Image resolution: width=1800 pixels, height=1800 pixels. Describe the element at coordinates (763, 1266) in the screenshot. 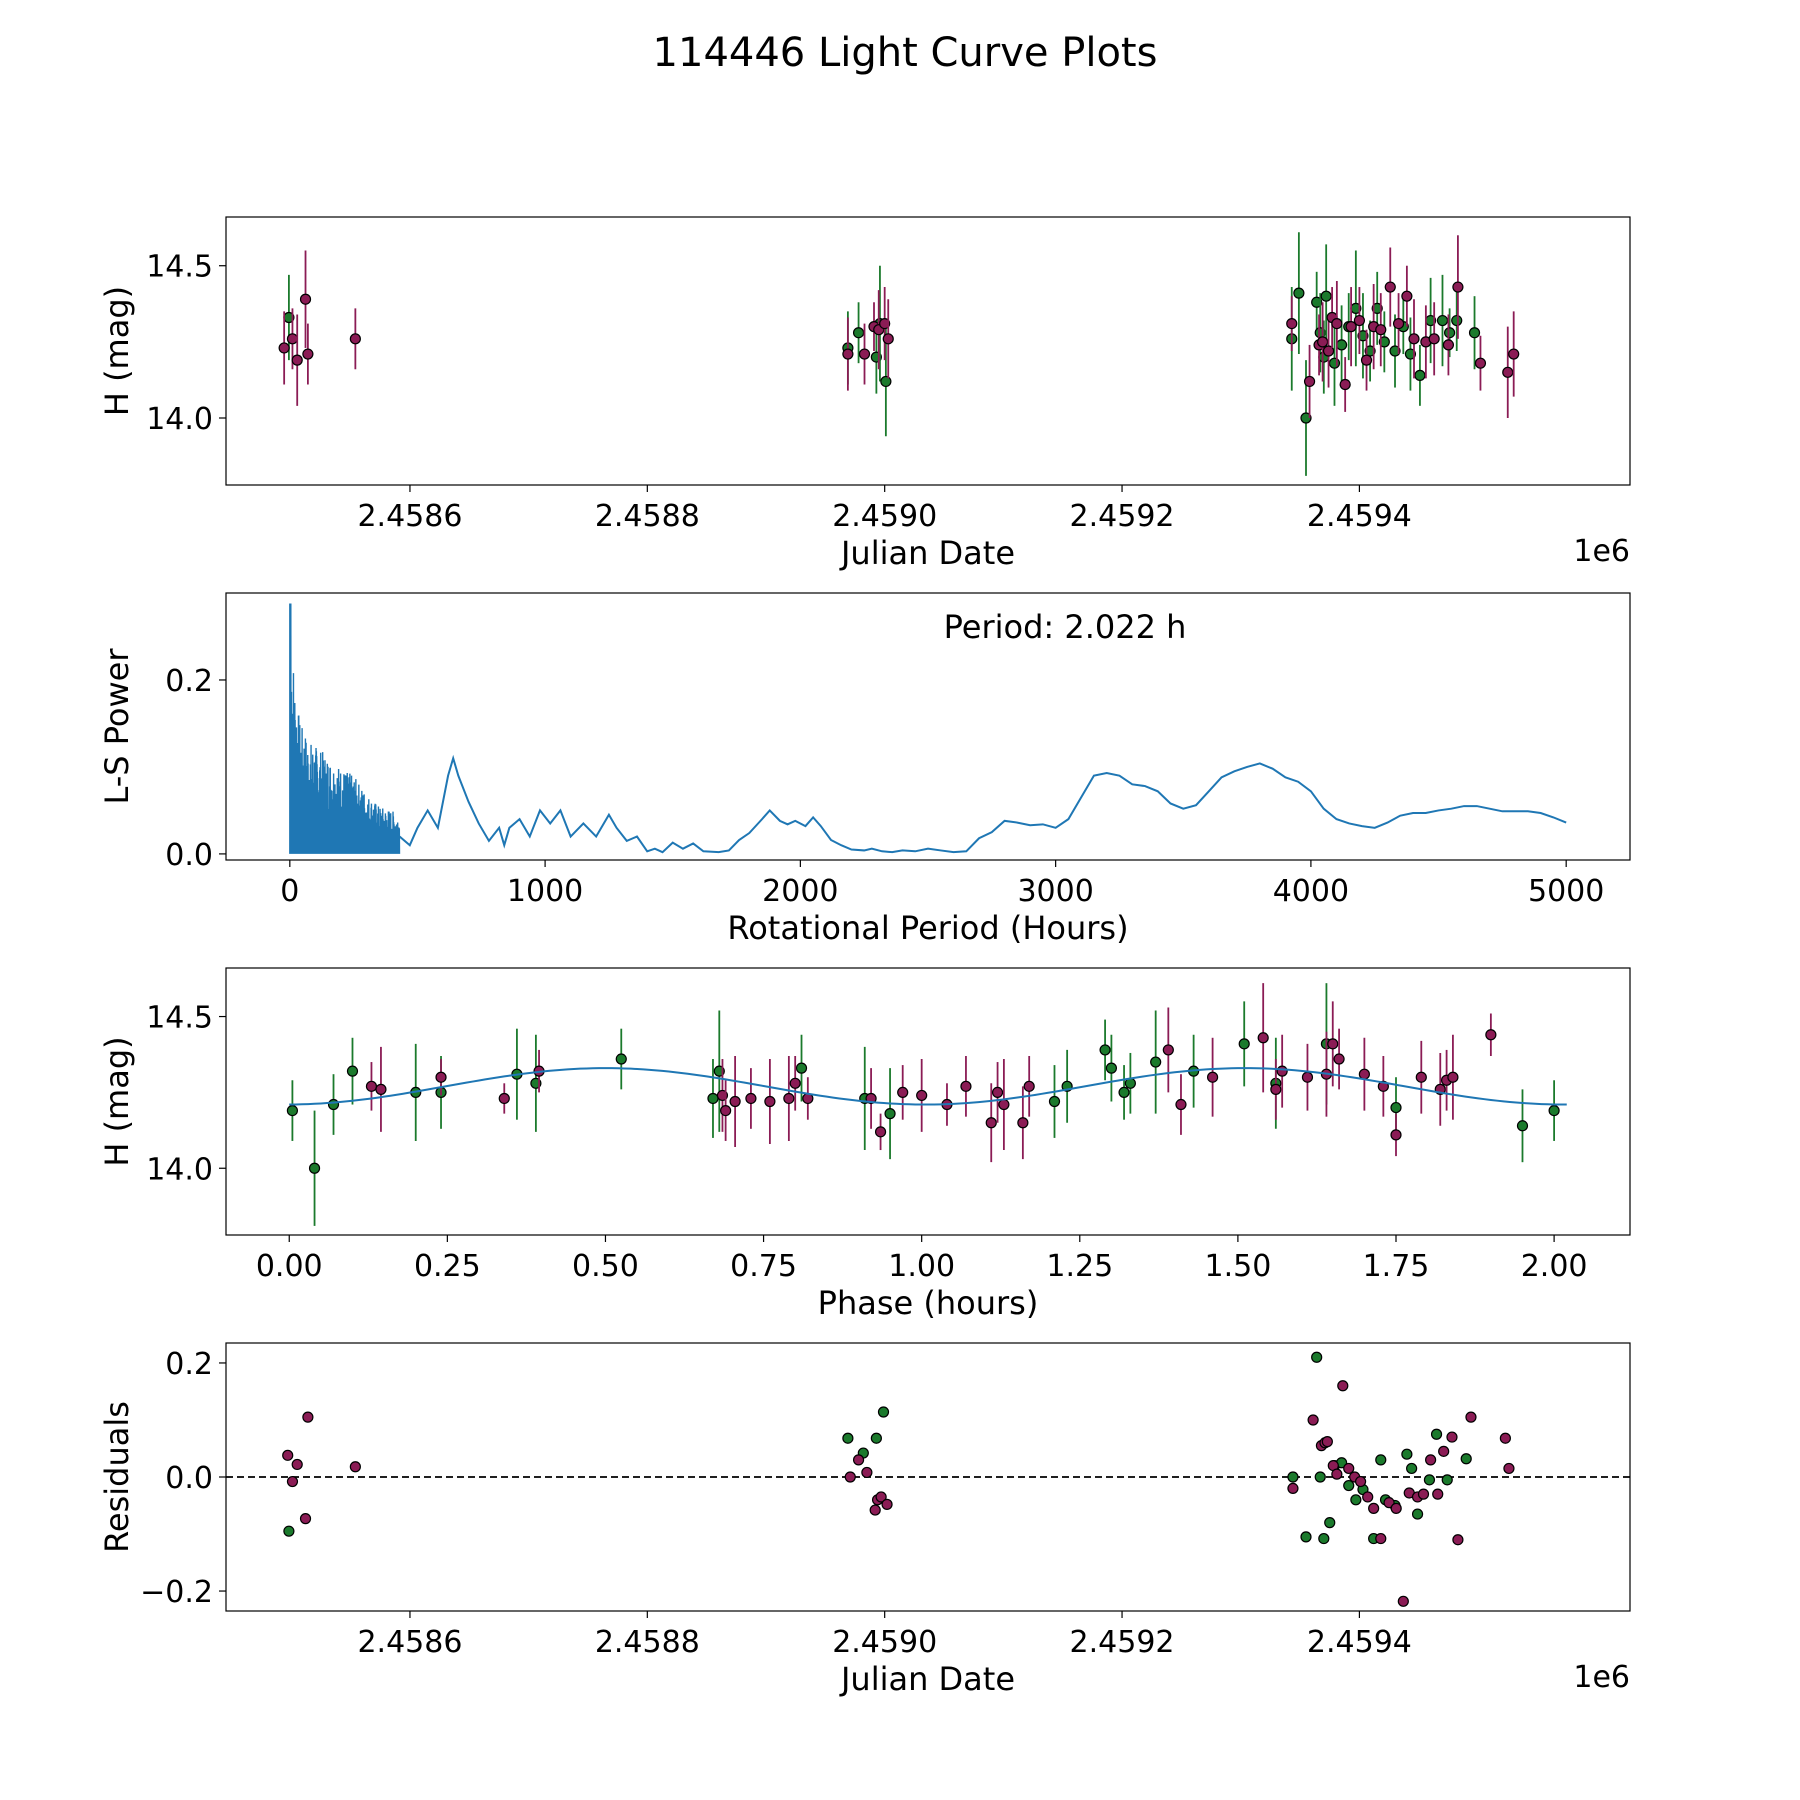

I see `phased-xtick-label: 0.75` at that location.